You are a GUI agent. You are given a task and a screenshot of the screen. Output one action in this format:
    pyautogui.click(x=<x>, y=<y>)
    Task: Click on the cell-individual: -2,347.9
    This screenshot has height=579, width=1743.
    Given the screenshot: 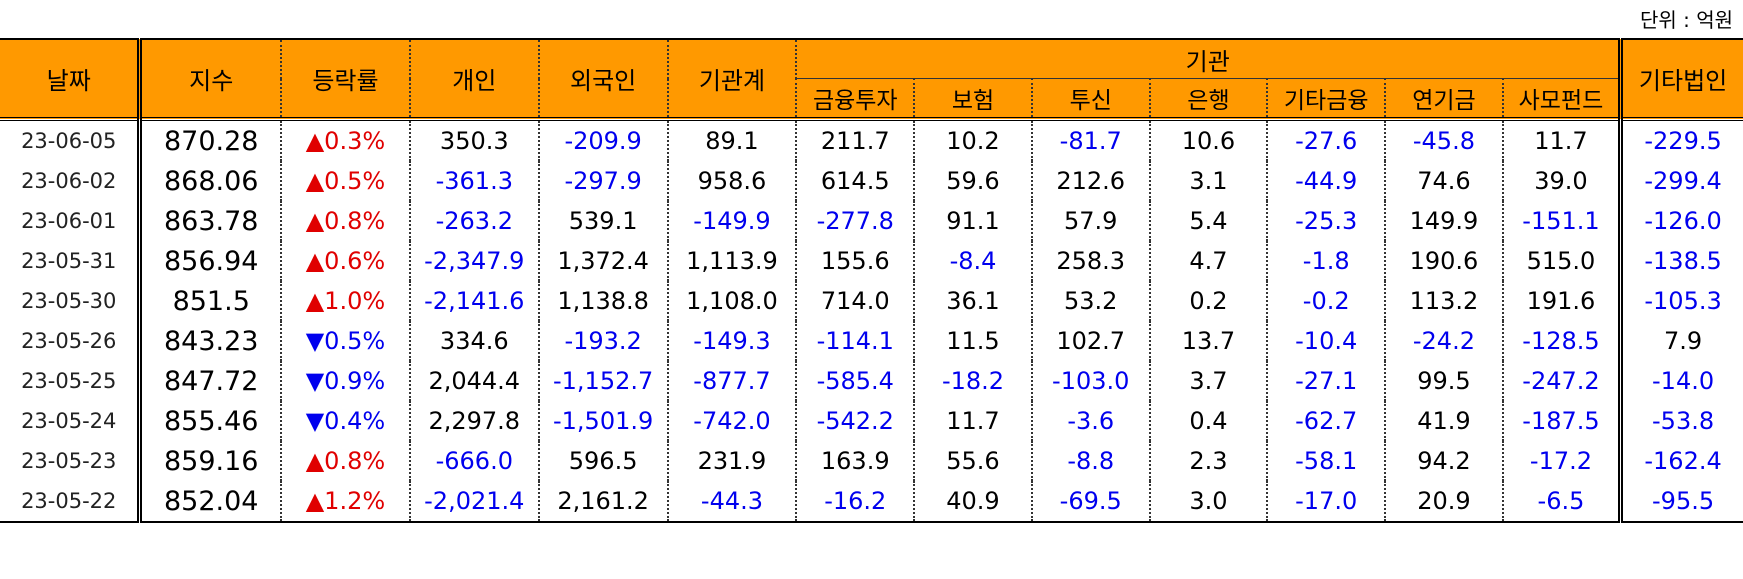 What is the action you would take?
    pyautogui.click(x=474, y=261)
    